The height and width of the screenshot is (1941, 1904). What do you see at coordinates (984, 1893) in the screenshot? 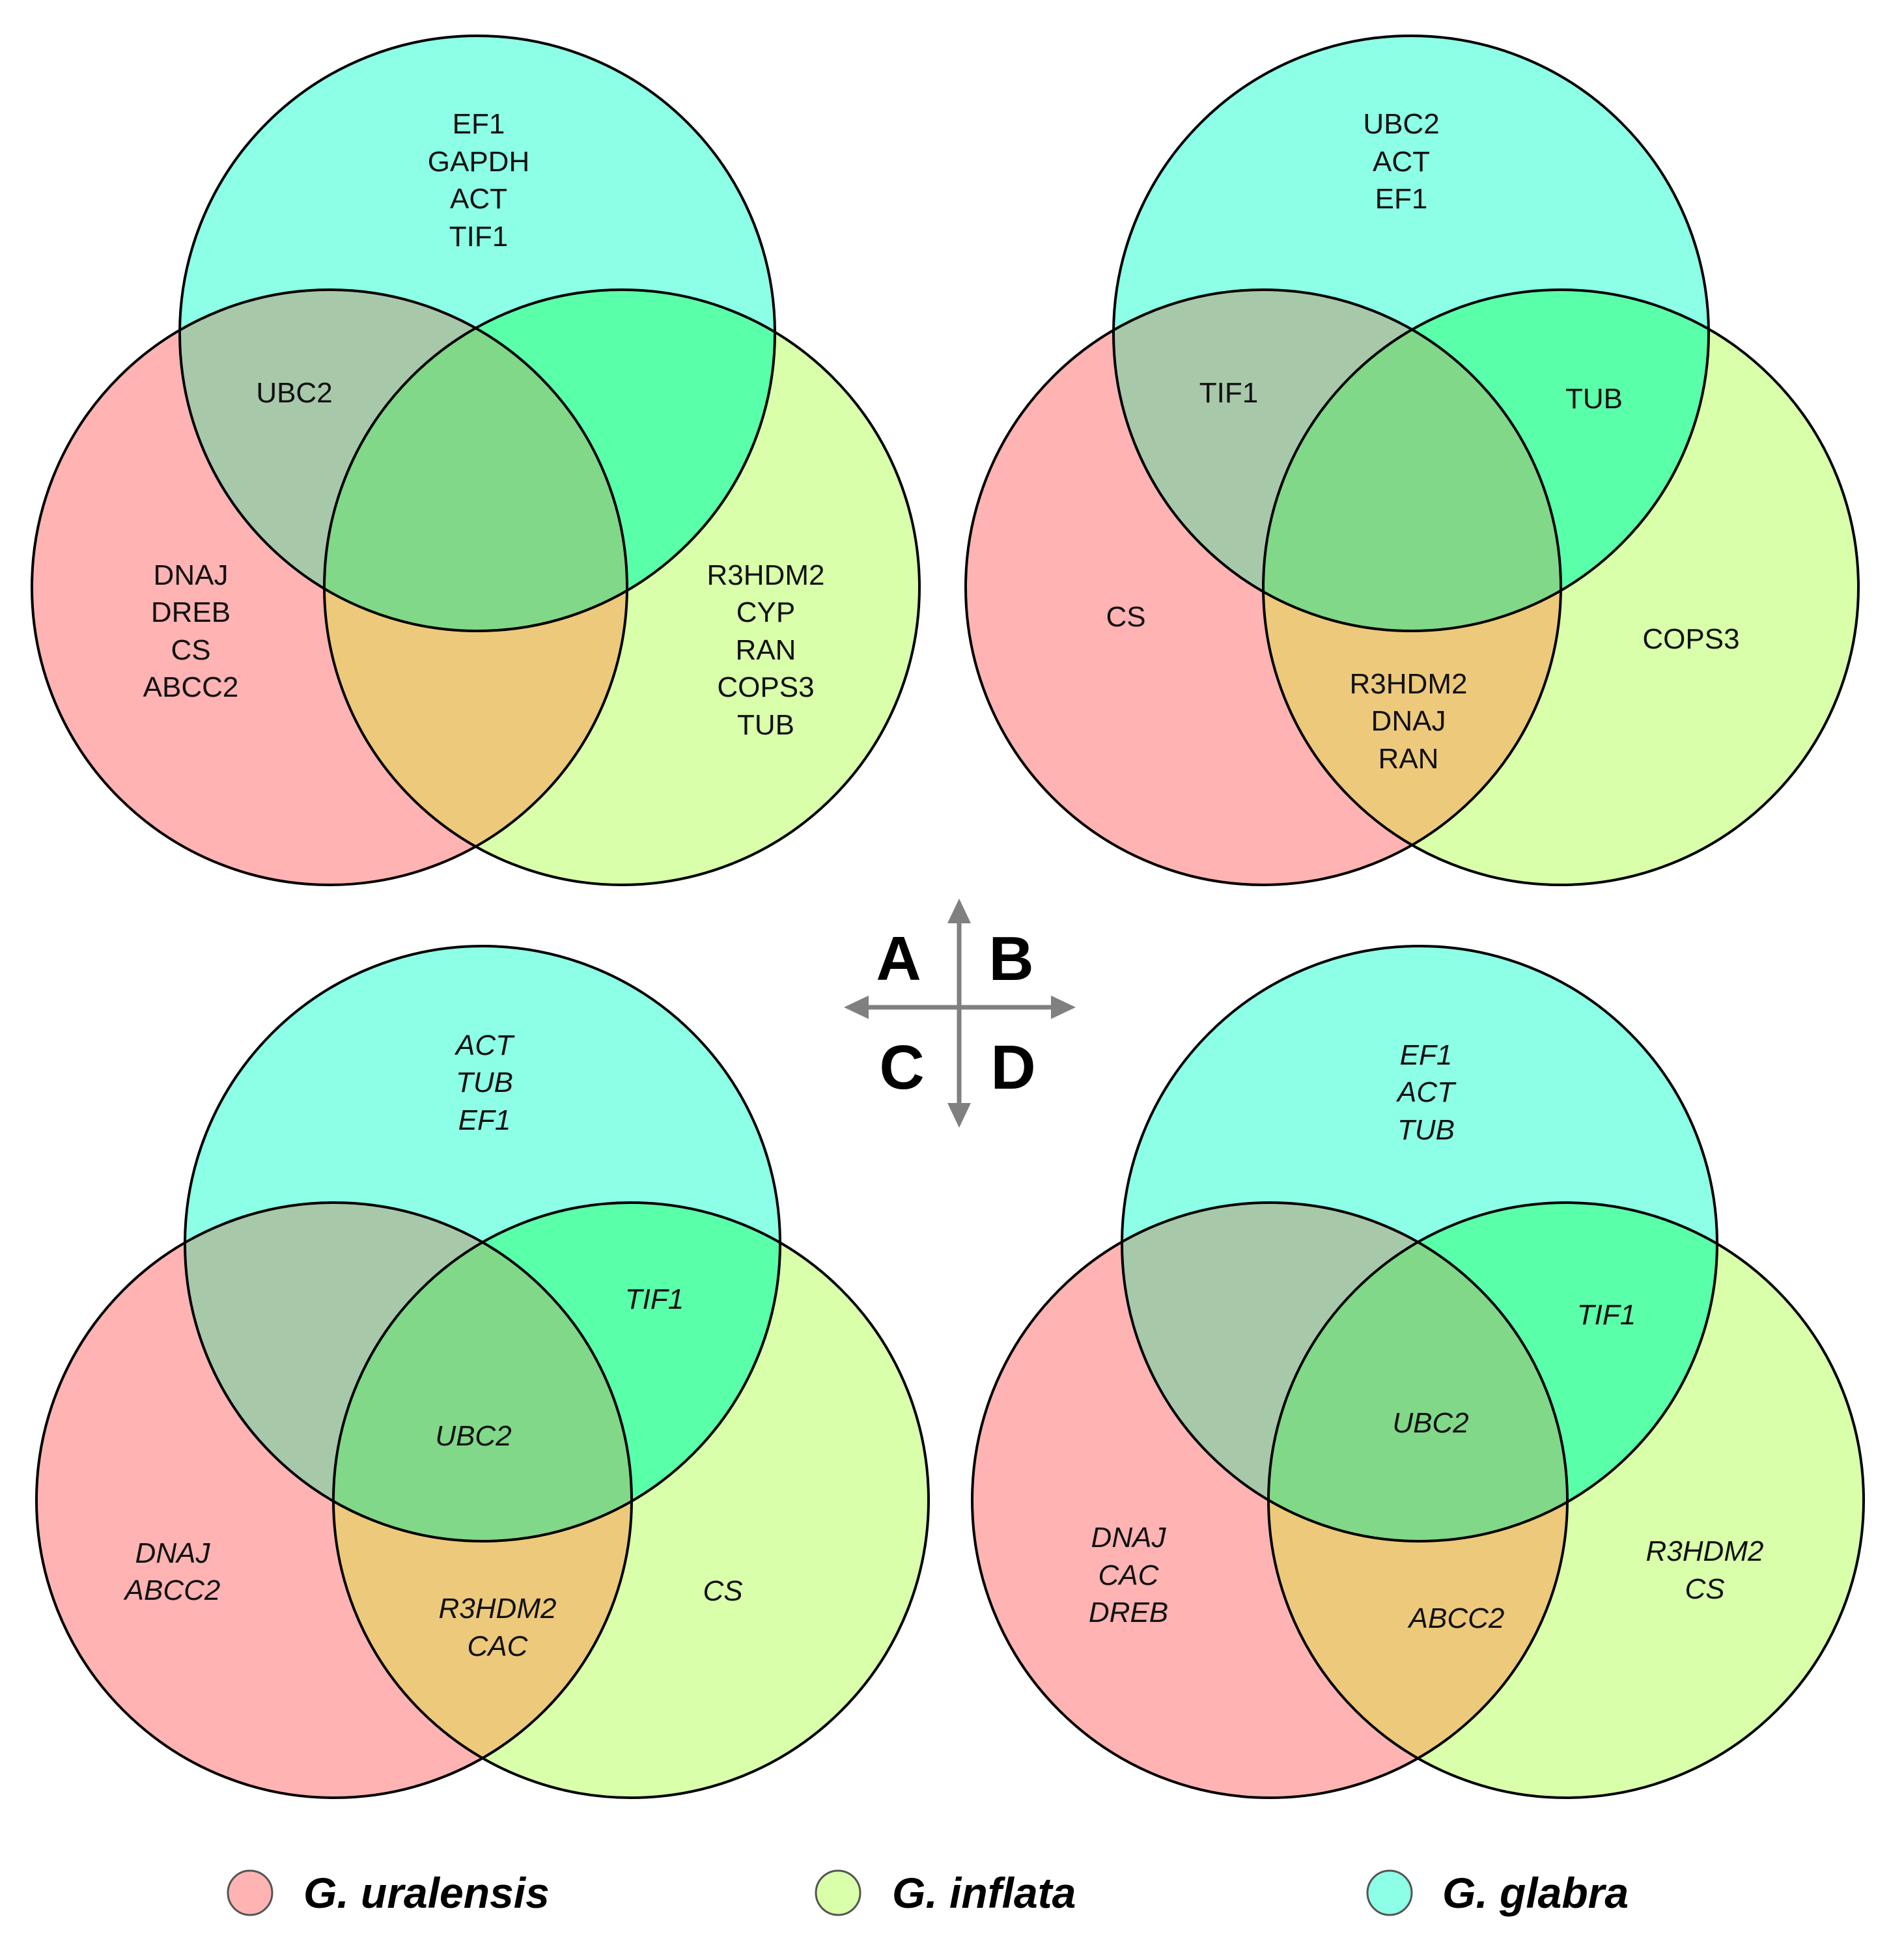
I see `legend-label-inflata: G. inflata` at bounding box center [984, 1893].